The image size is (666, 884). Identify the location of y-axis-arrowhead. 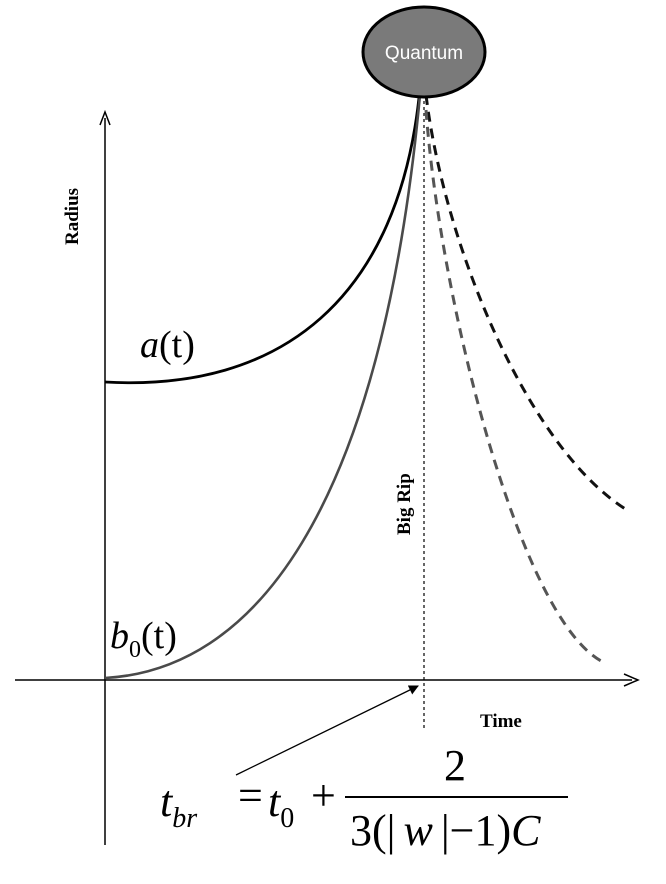
(105, 117).